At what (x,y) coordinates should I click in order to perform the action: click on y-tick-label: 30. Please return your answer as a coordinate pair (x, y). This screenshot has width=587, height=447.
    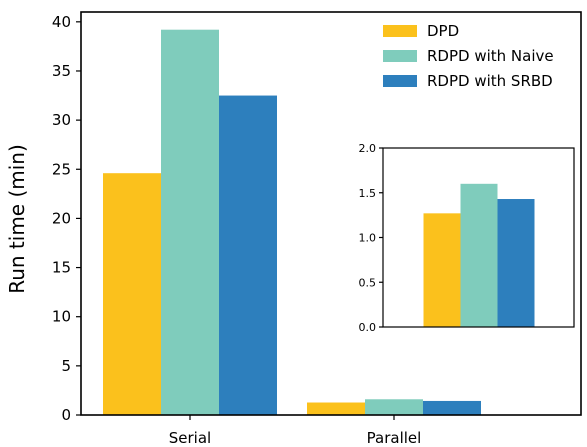
    Looking at the image, I should click on (61, 120).